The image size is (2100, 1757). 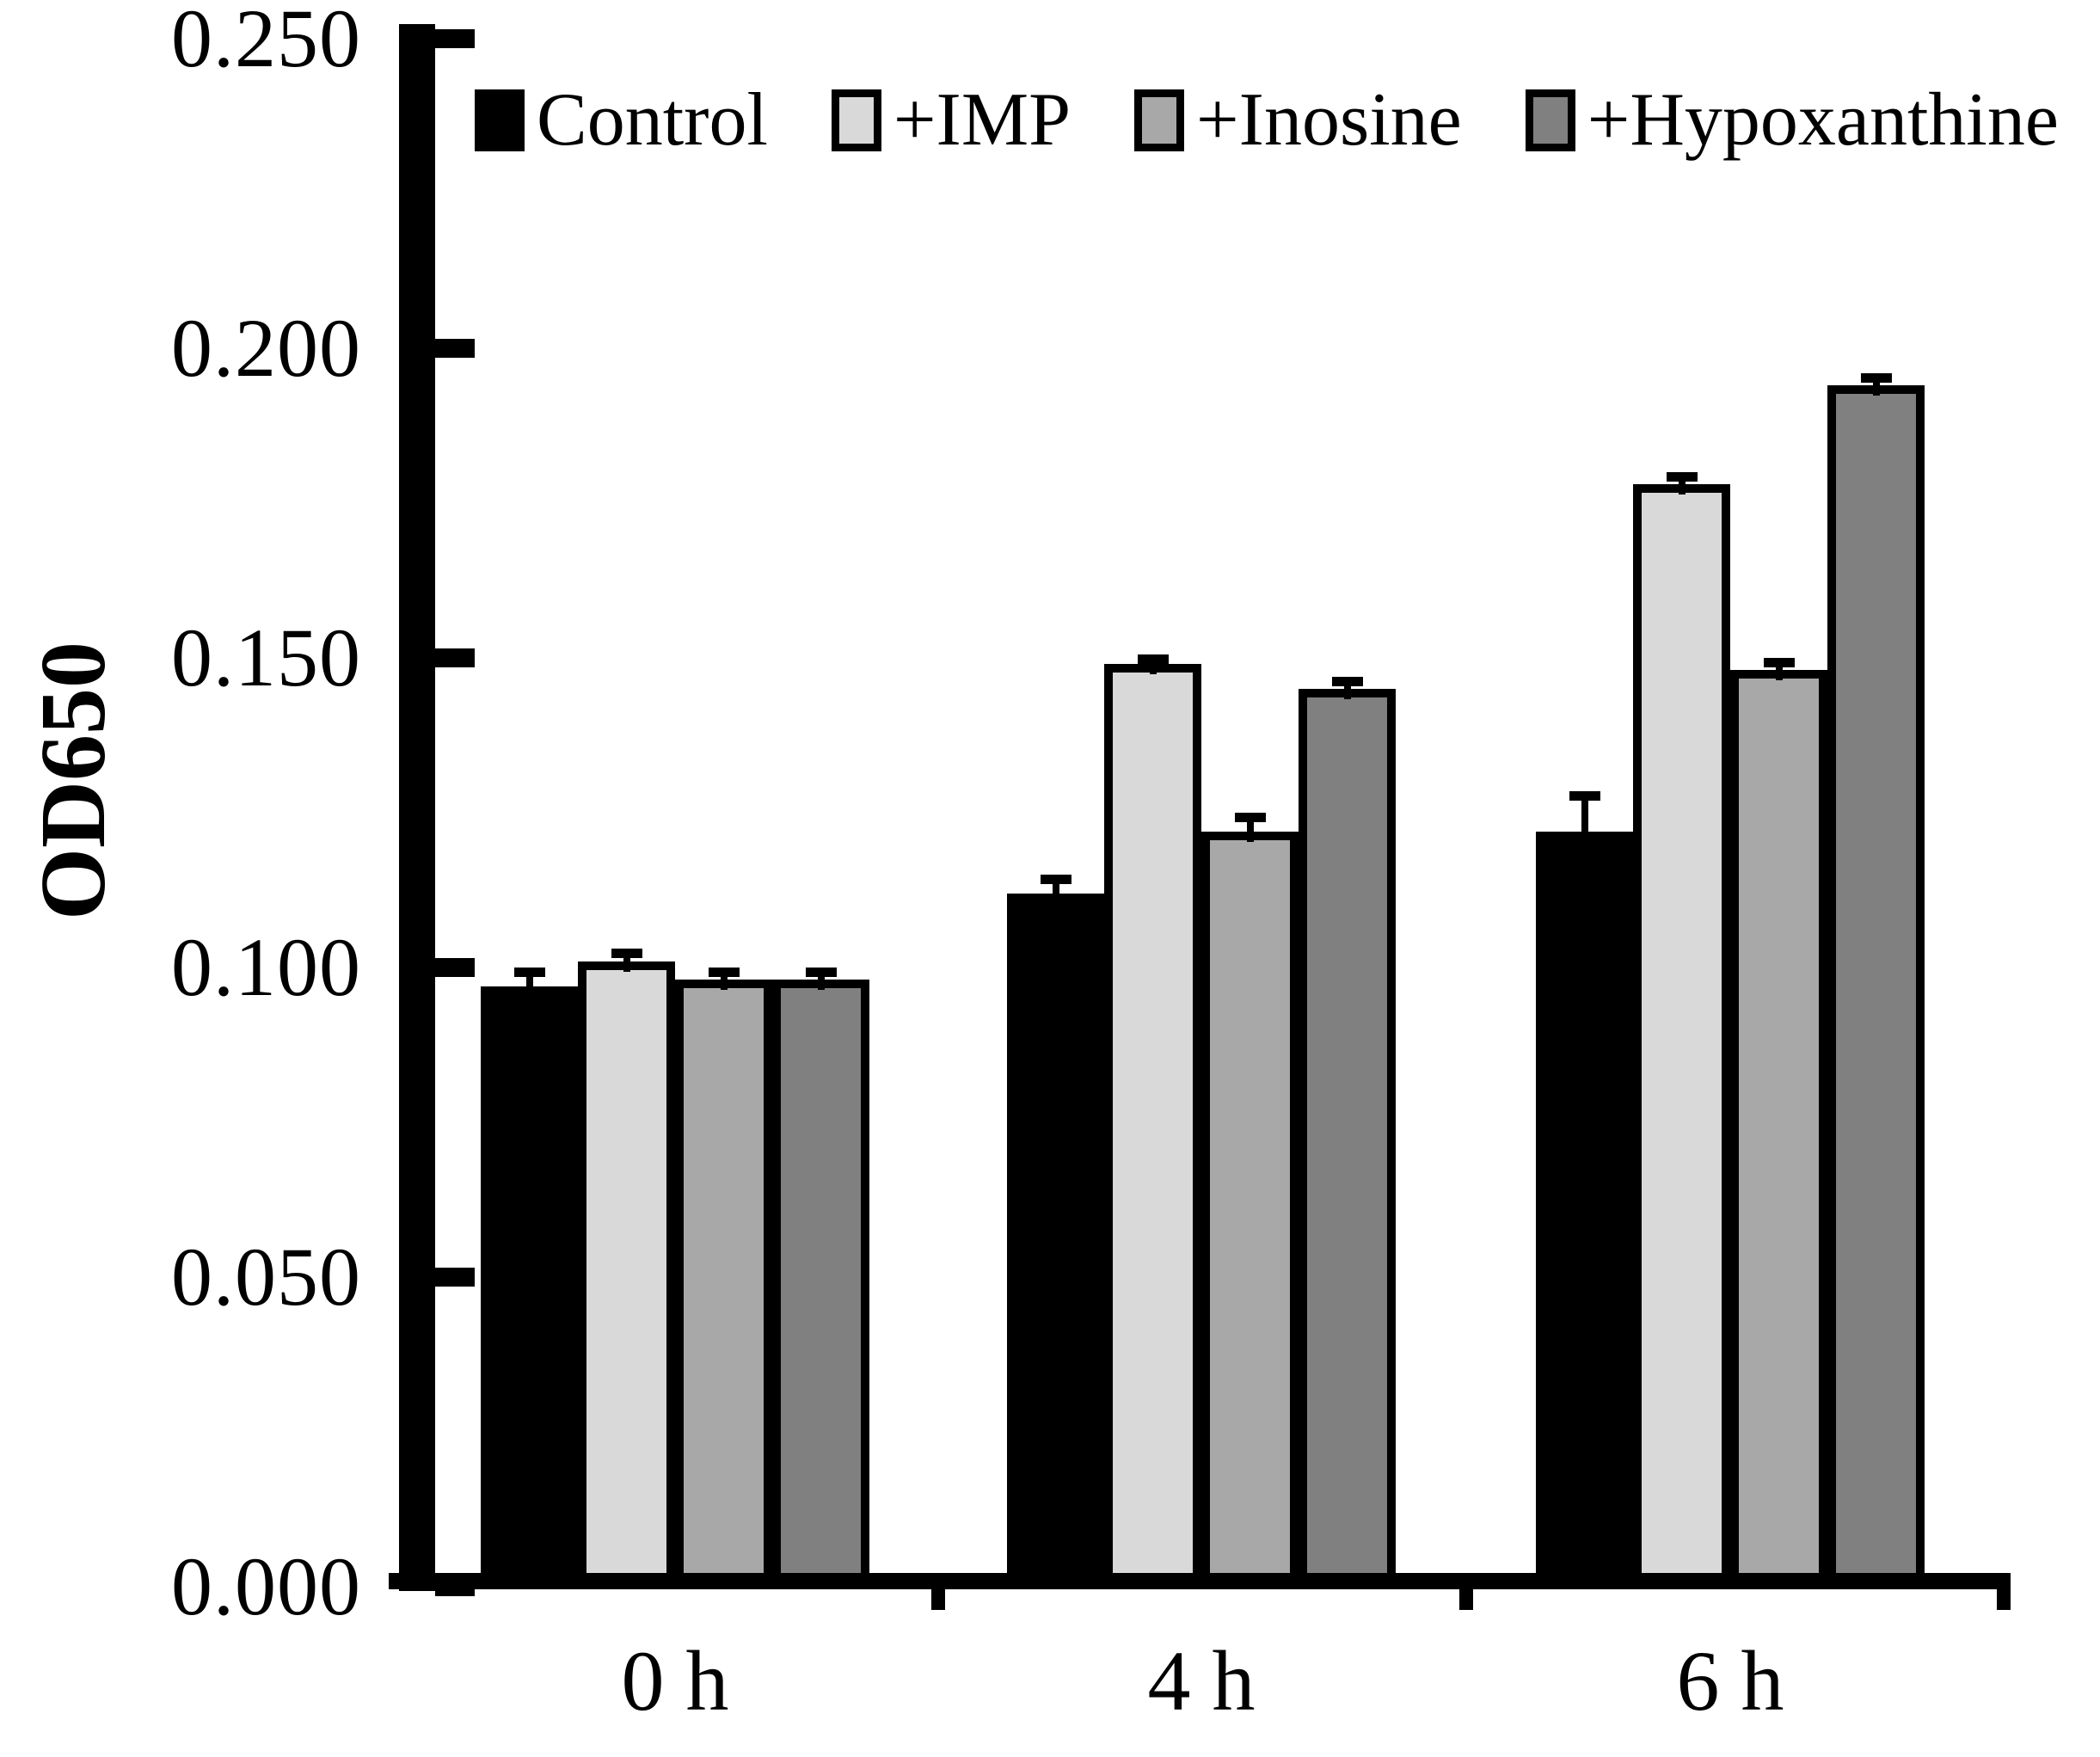 I want to click on y-axis-tick-label: 0.050, so click(x=266, y=1277).